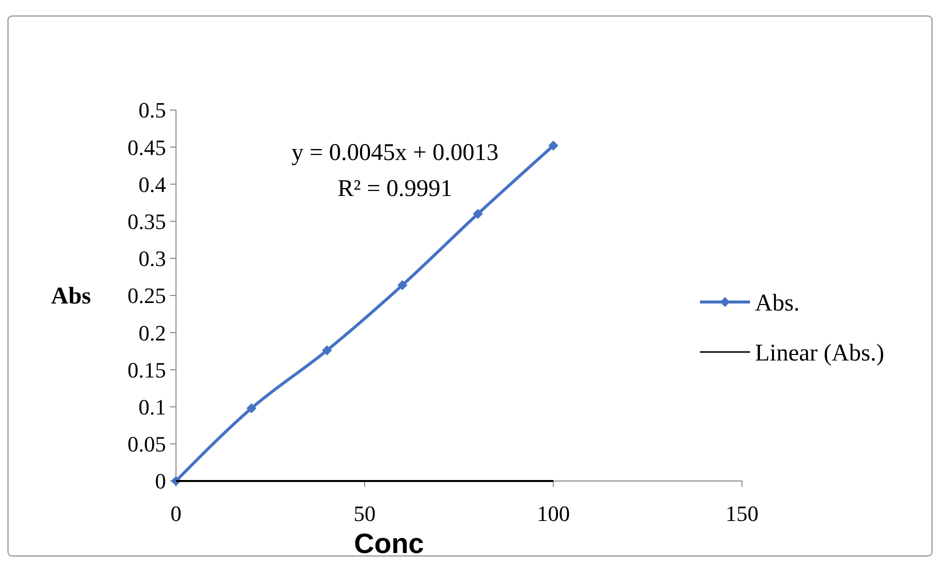 The height and width of the screenshot is (567, 939). I want to click on y-tick-label: 0.5, so click(152, 110).